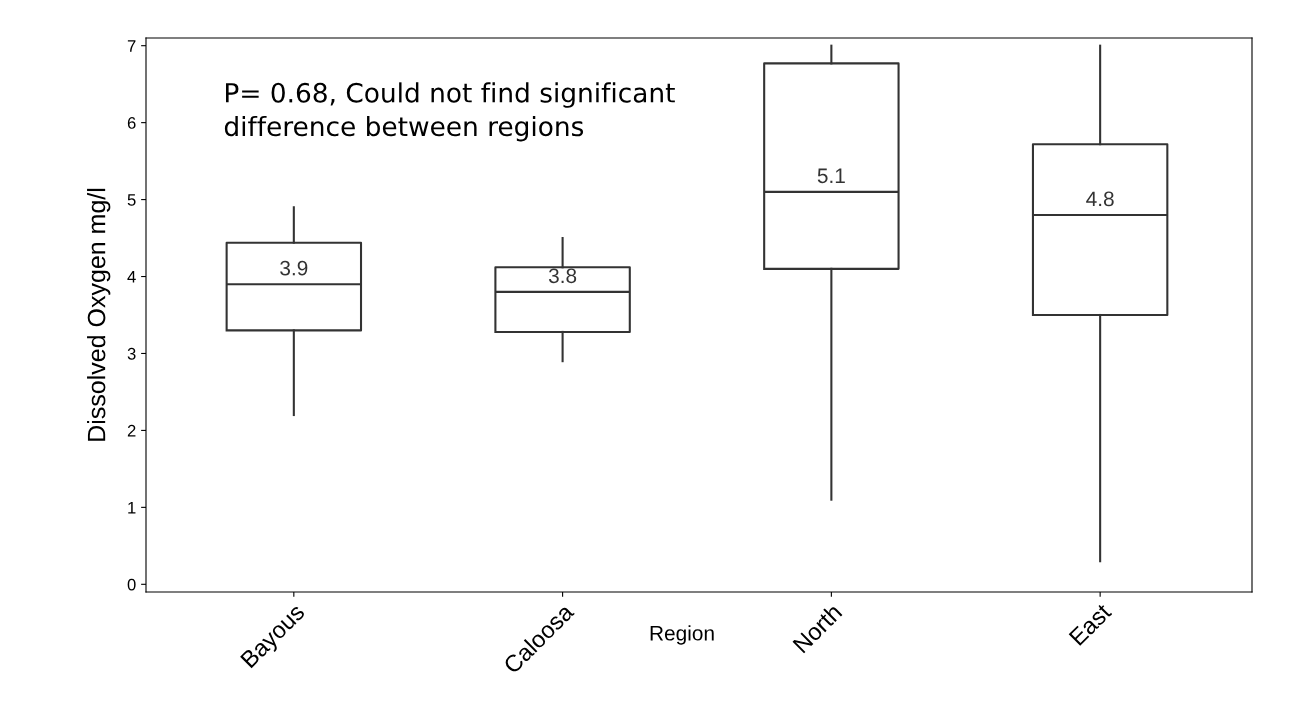 The width and height of the screenshot is (1306, 715). What do you see at coordinates (131, 200) in the screenshot?
I see `y-tick-label: 5` at bounding box center [131, 200].